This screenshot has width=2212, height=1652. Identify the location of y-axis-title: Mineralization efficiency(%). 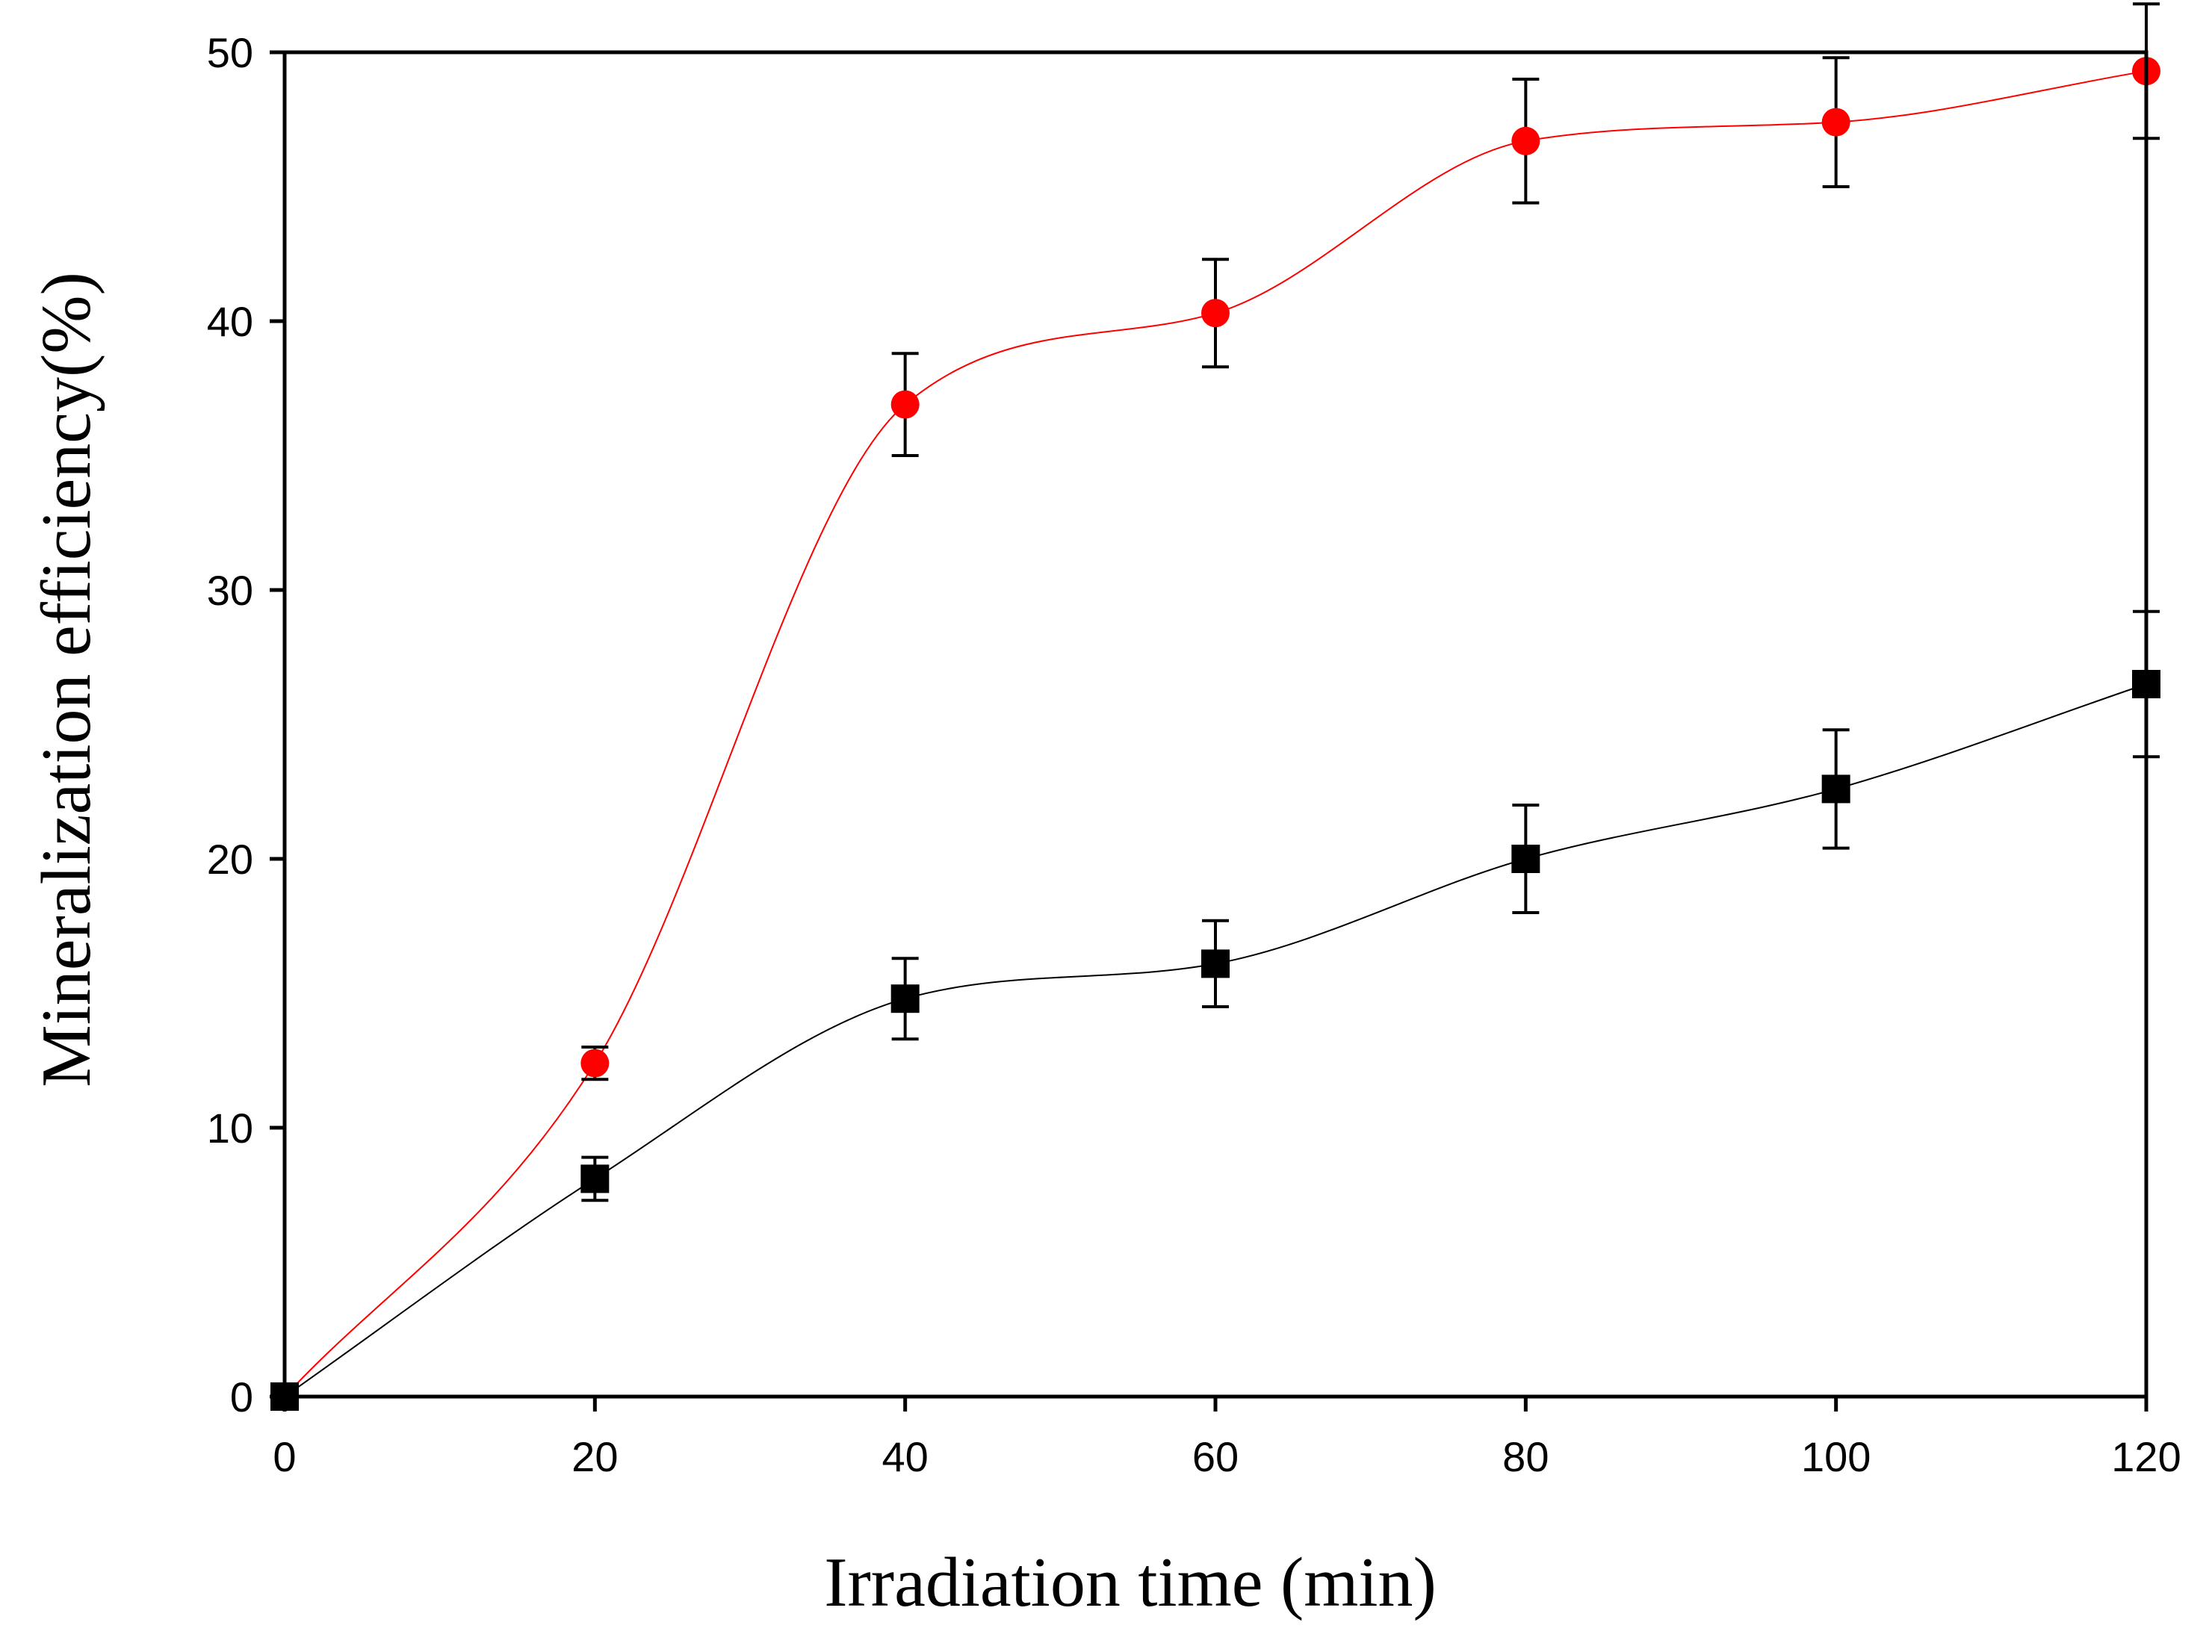
(66, 679).